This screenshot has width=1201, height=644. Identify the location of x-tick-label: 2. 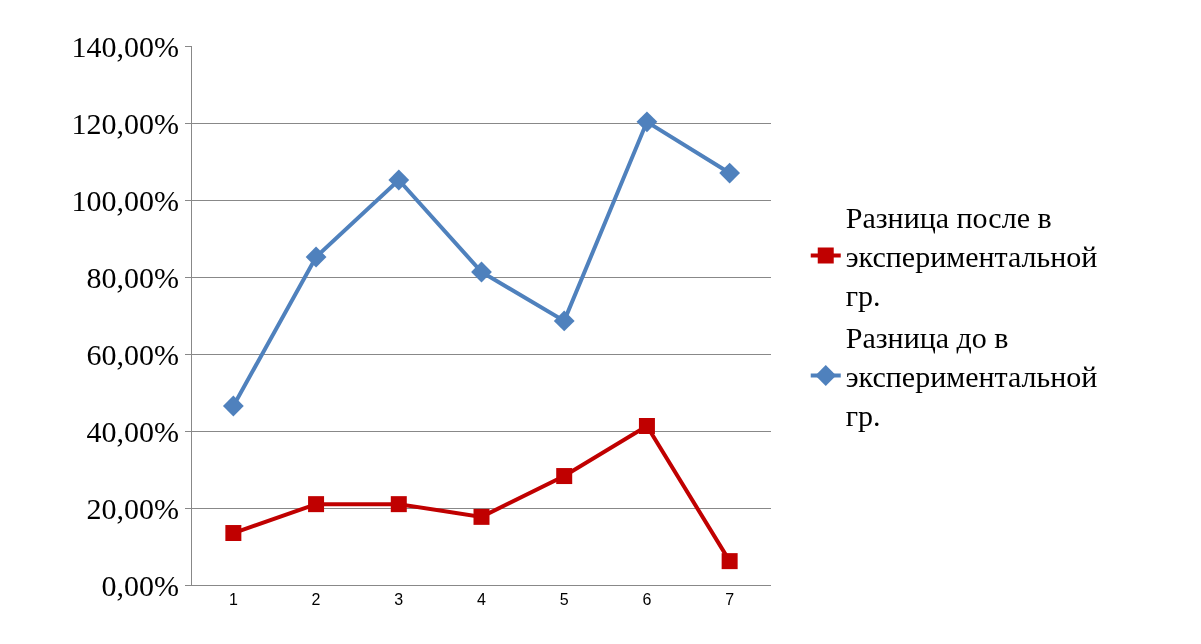
(316, 600).